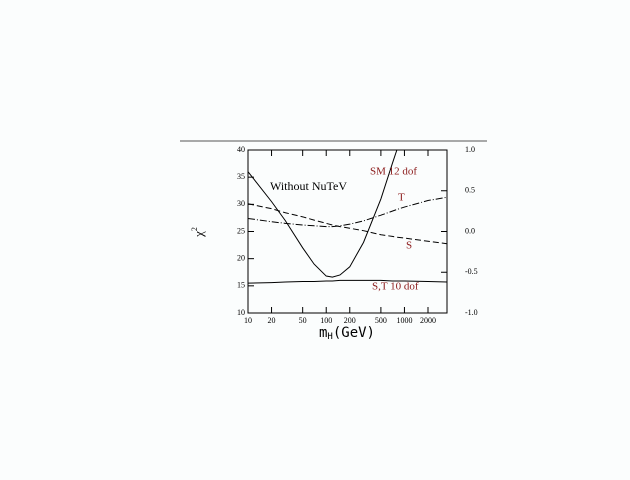  What do you see at coordinates (381, 320) in the screenshot?
I see `x-tick-label: 500` at bounding box center [381, 320].